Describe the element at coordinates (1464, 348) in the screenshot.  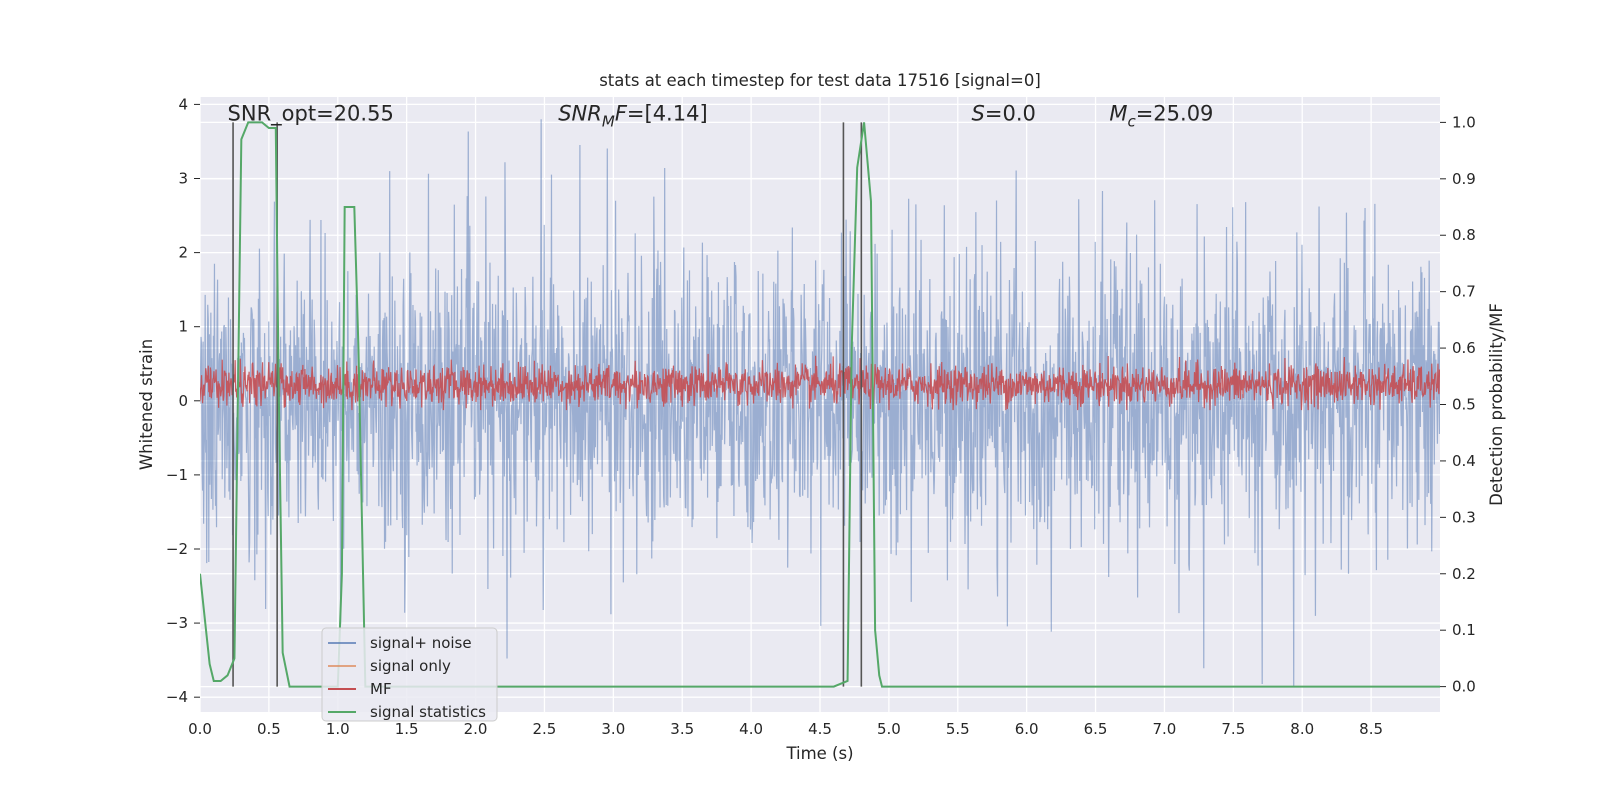
I see `y-right-tick-label: 0.6` at that location.